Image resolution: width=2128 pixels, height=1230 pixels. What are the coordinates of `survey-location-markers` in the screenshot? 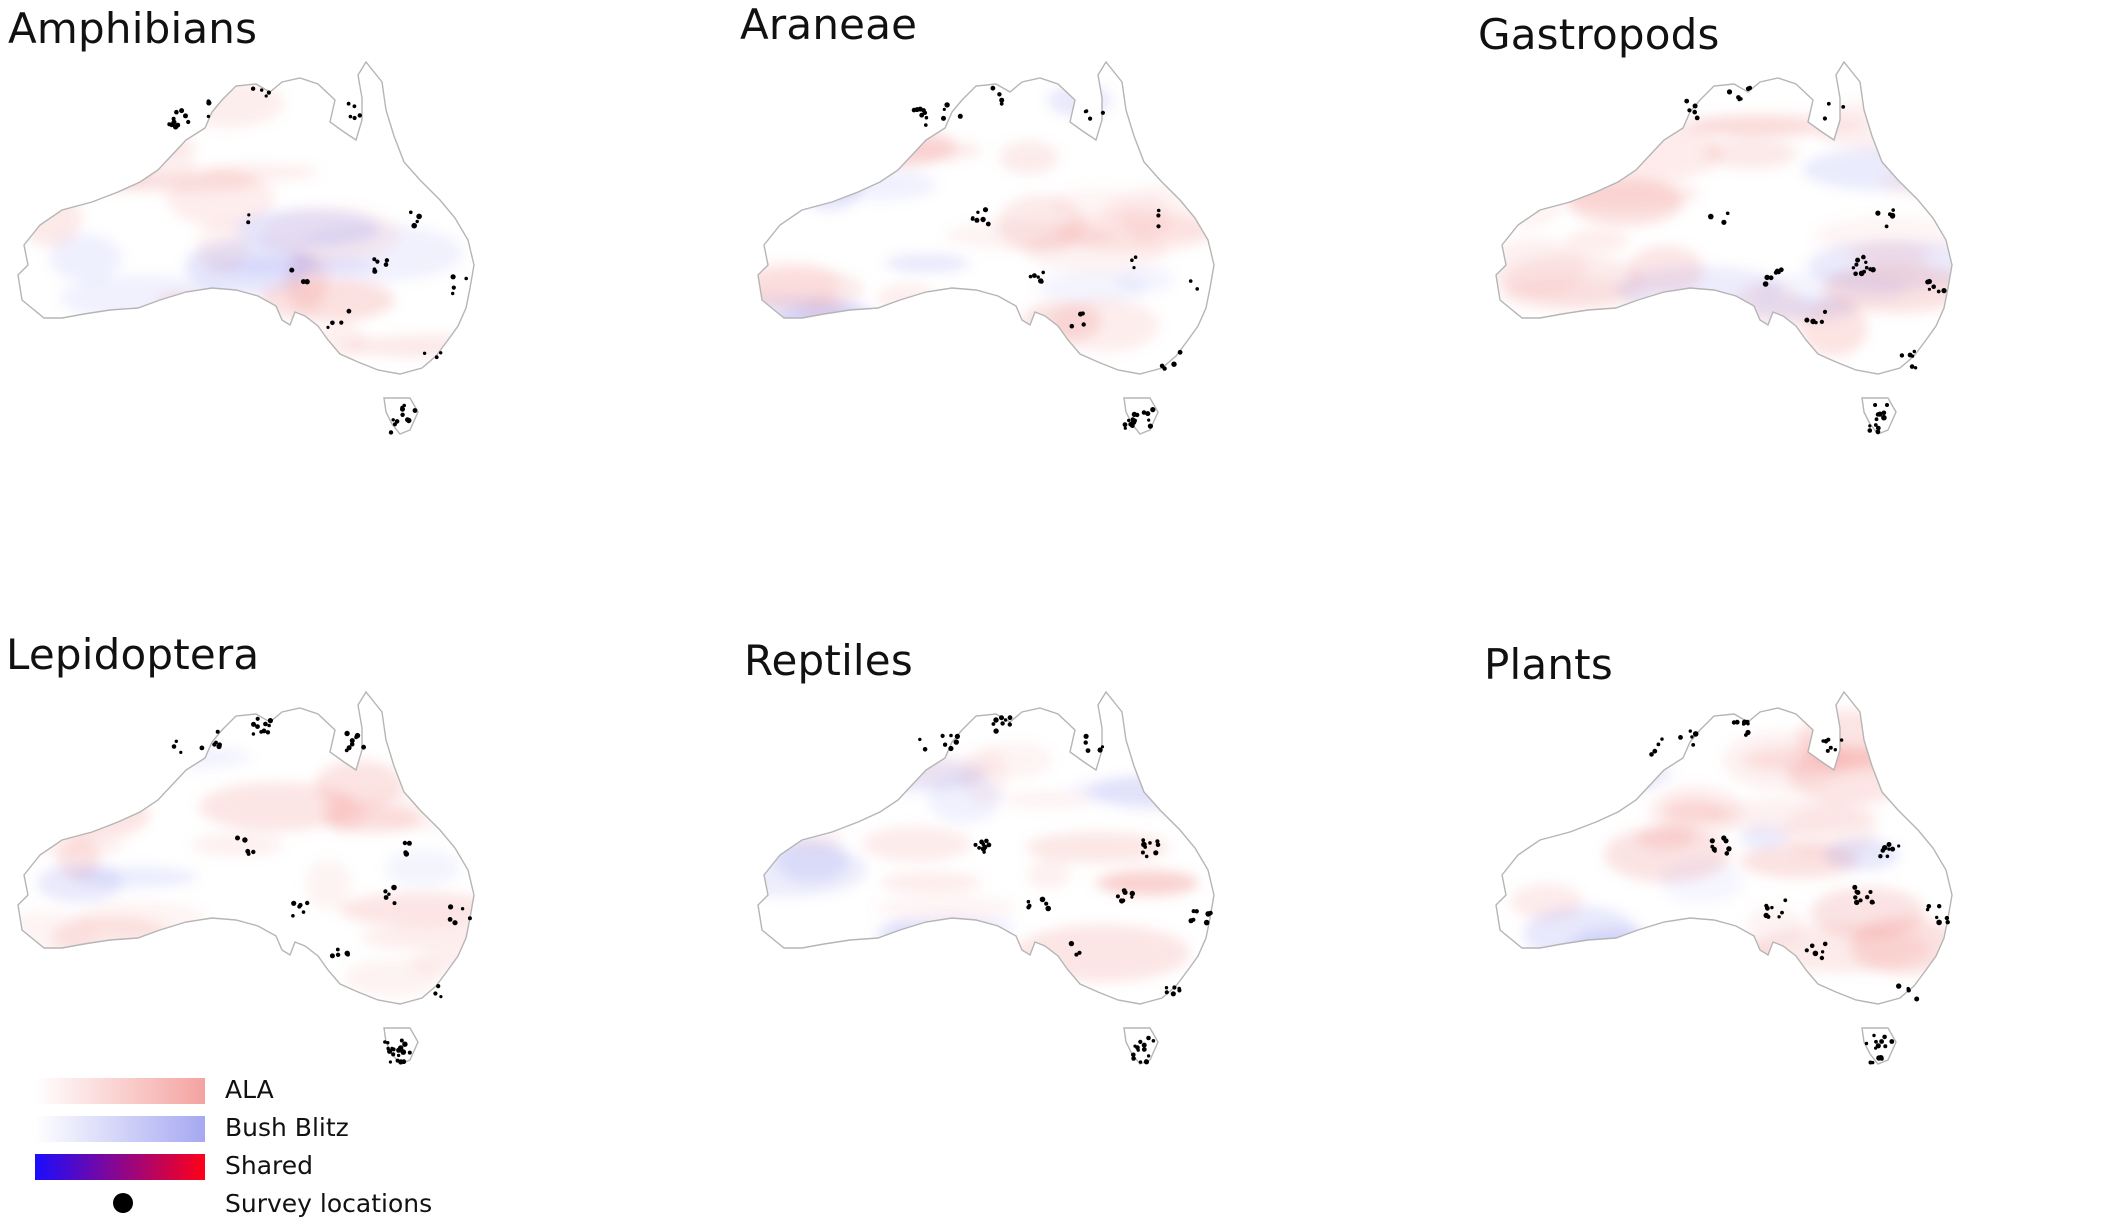 It's located at (1065, 890).